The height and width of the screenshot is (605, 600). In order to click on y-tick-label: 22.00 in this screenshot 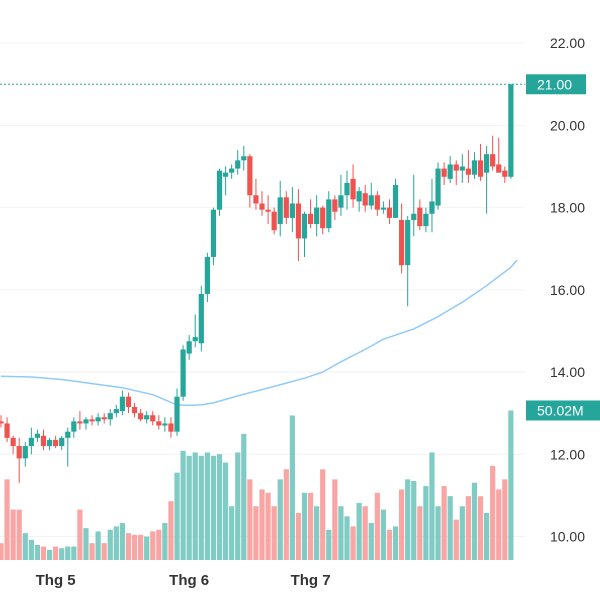, I will do `click(567, 43)`.